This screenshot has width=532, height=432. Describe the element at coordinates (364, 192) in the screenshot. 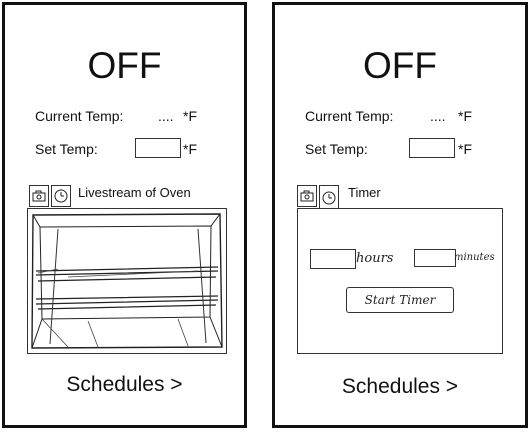

I see `tab-title: Timer` at that location.